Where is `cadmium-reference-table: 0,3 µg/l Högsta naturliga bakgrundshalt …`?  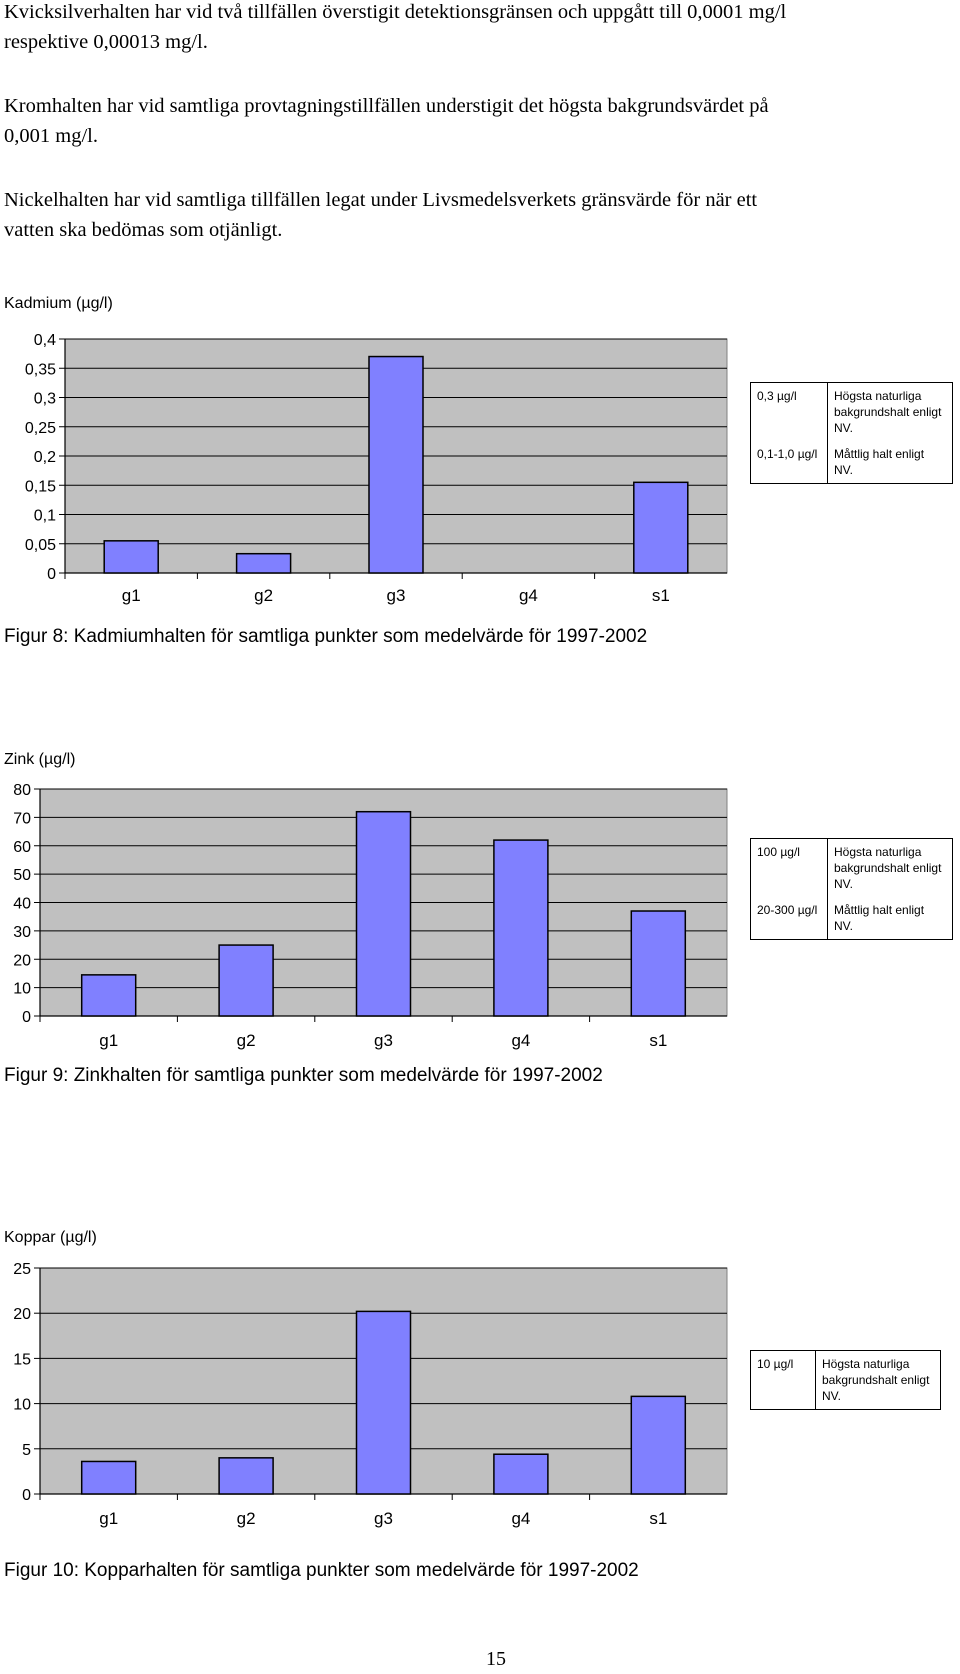 cadmium-reference-table: 0,3 µg/l Högsta naturliga bakgrundshalt … is located at coordinates (851, 433).